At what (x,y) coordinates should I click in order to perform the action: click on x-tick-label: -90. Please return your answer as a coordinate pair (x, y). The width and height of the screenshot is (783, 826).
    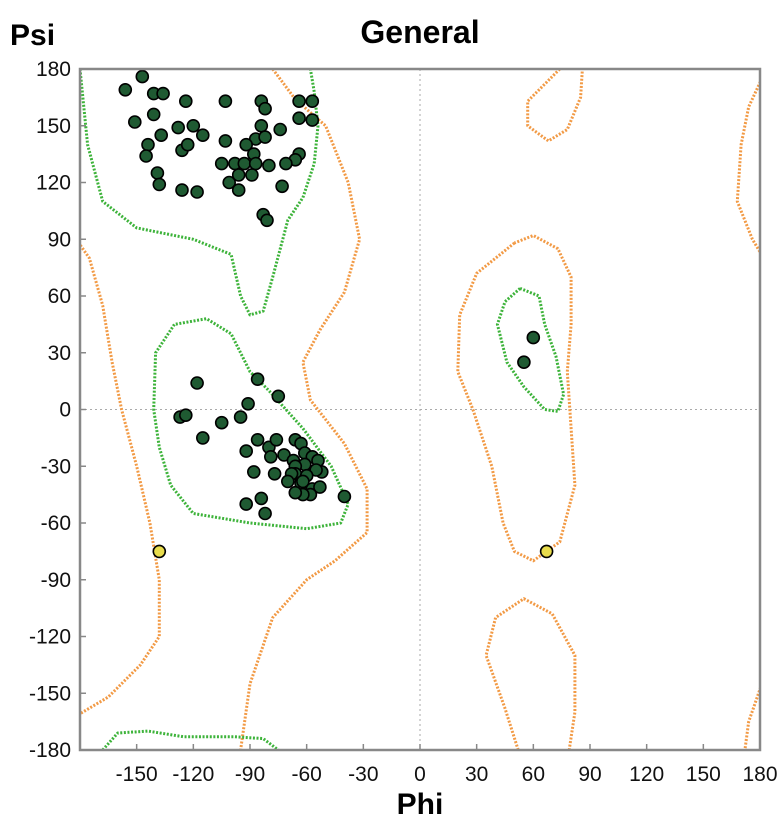
    Looking at the image, I should click on (250, 774).